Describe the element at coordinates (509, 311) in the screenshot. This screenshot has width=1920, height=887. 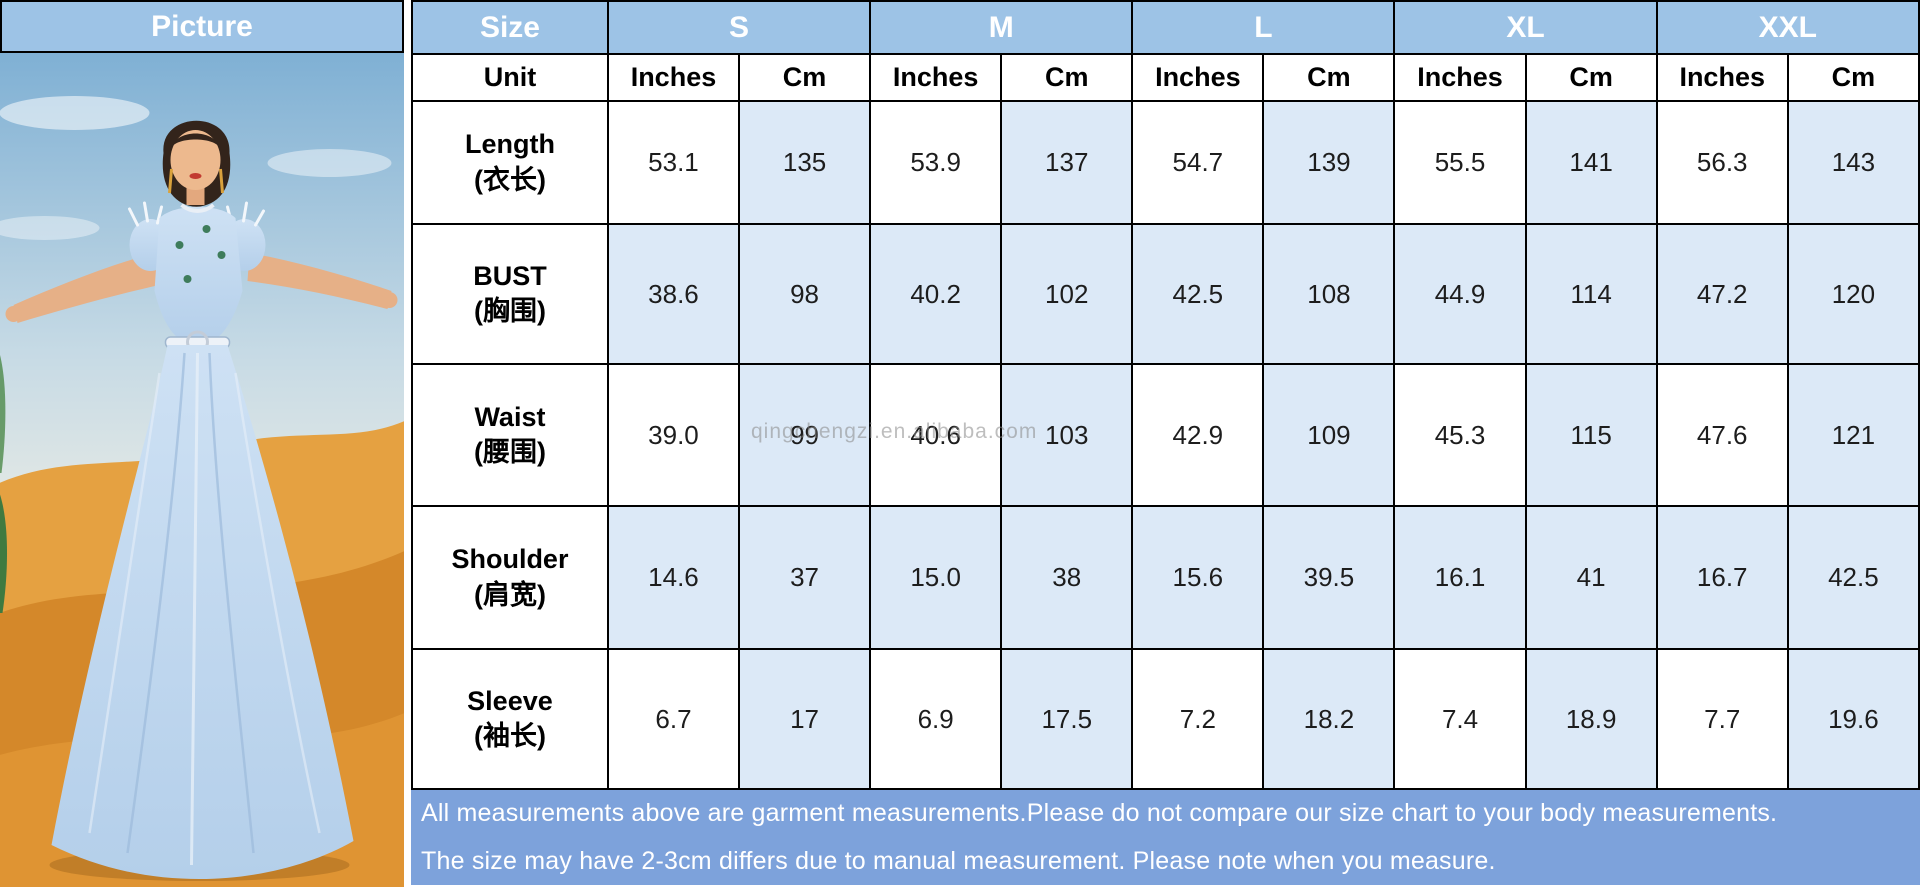
I see `row-label-cn: (胸围)` at that location.